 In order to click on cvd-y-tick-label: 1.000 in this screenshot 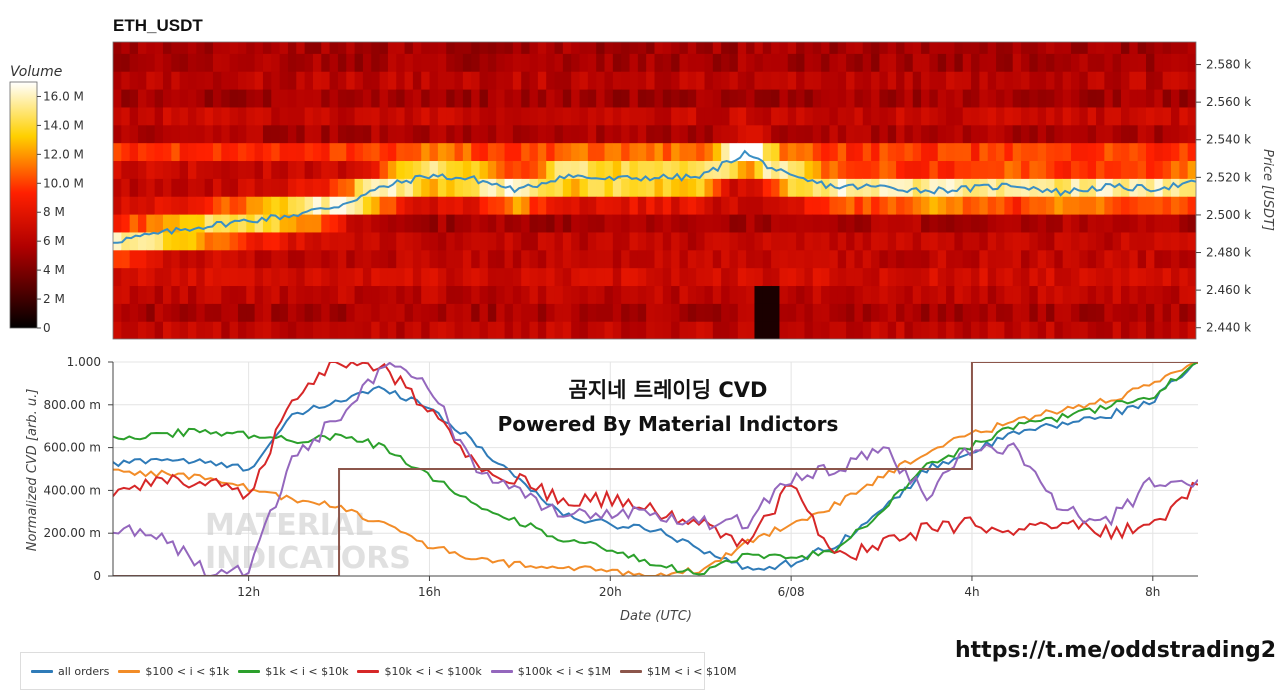, I will do `click(84, 362)`.